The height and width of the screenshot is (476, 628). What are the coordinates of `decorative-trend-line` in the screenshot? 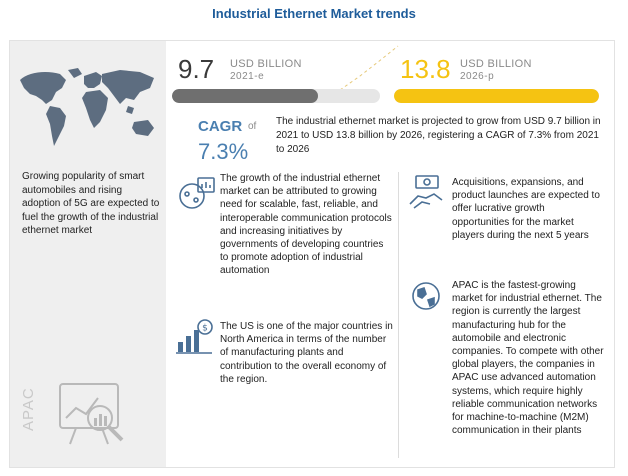 It's located at (349, 74).